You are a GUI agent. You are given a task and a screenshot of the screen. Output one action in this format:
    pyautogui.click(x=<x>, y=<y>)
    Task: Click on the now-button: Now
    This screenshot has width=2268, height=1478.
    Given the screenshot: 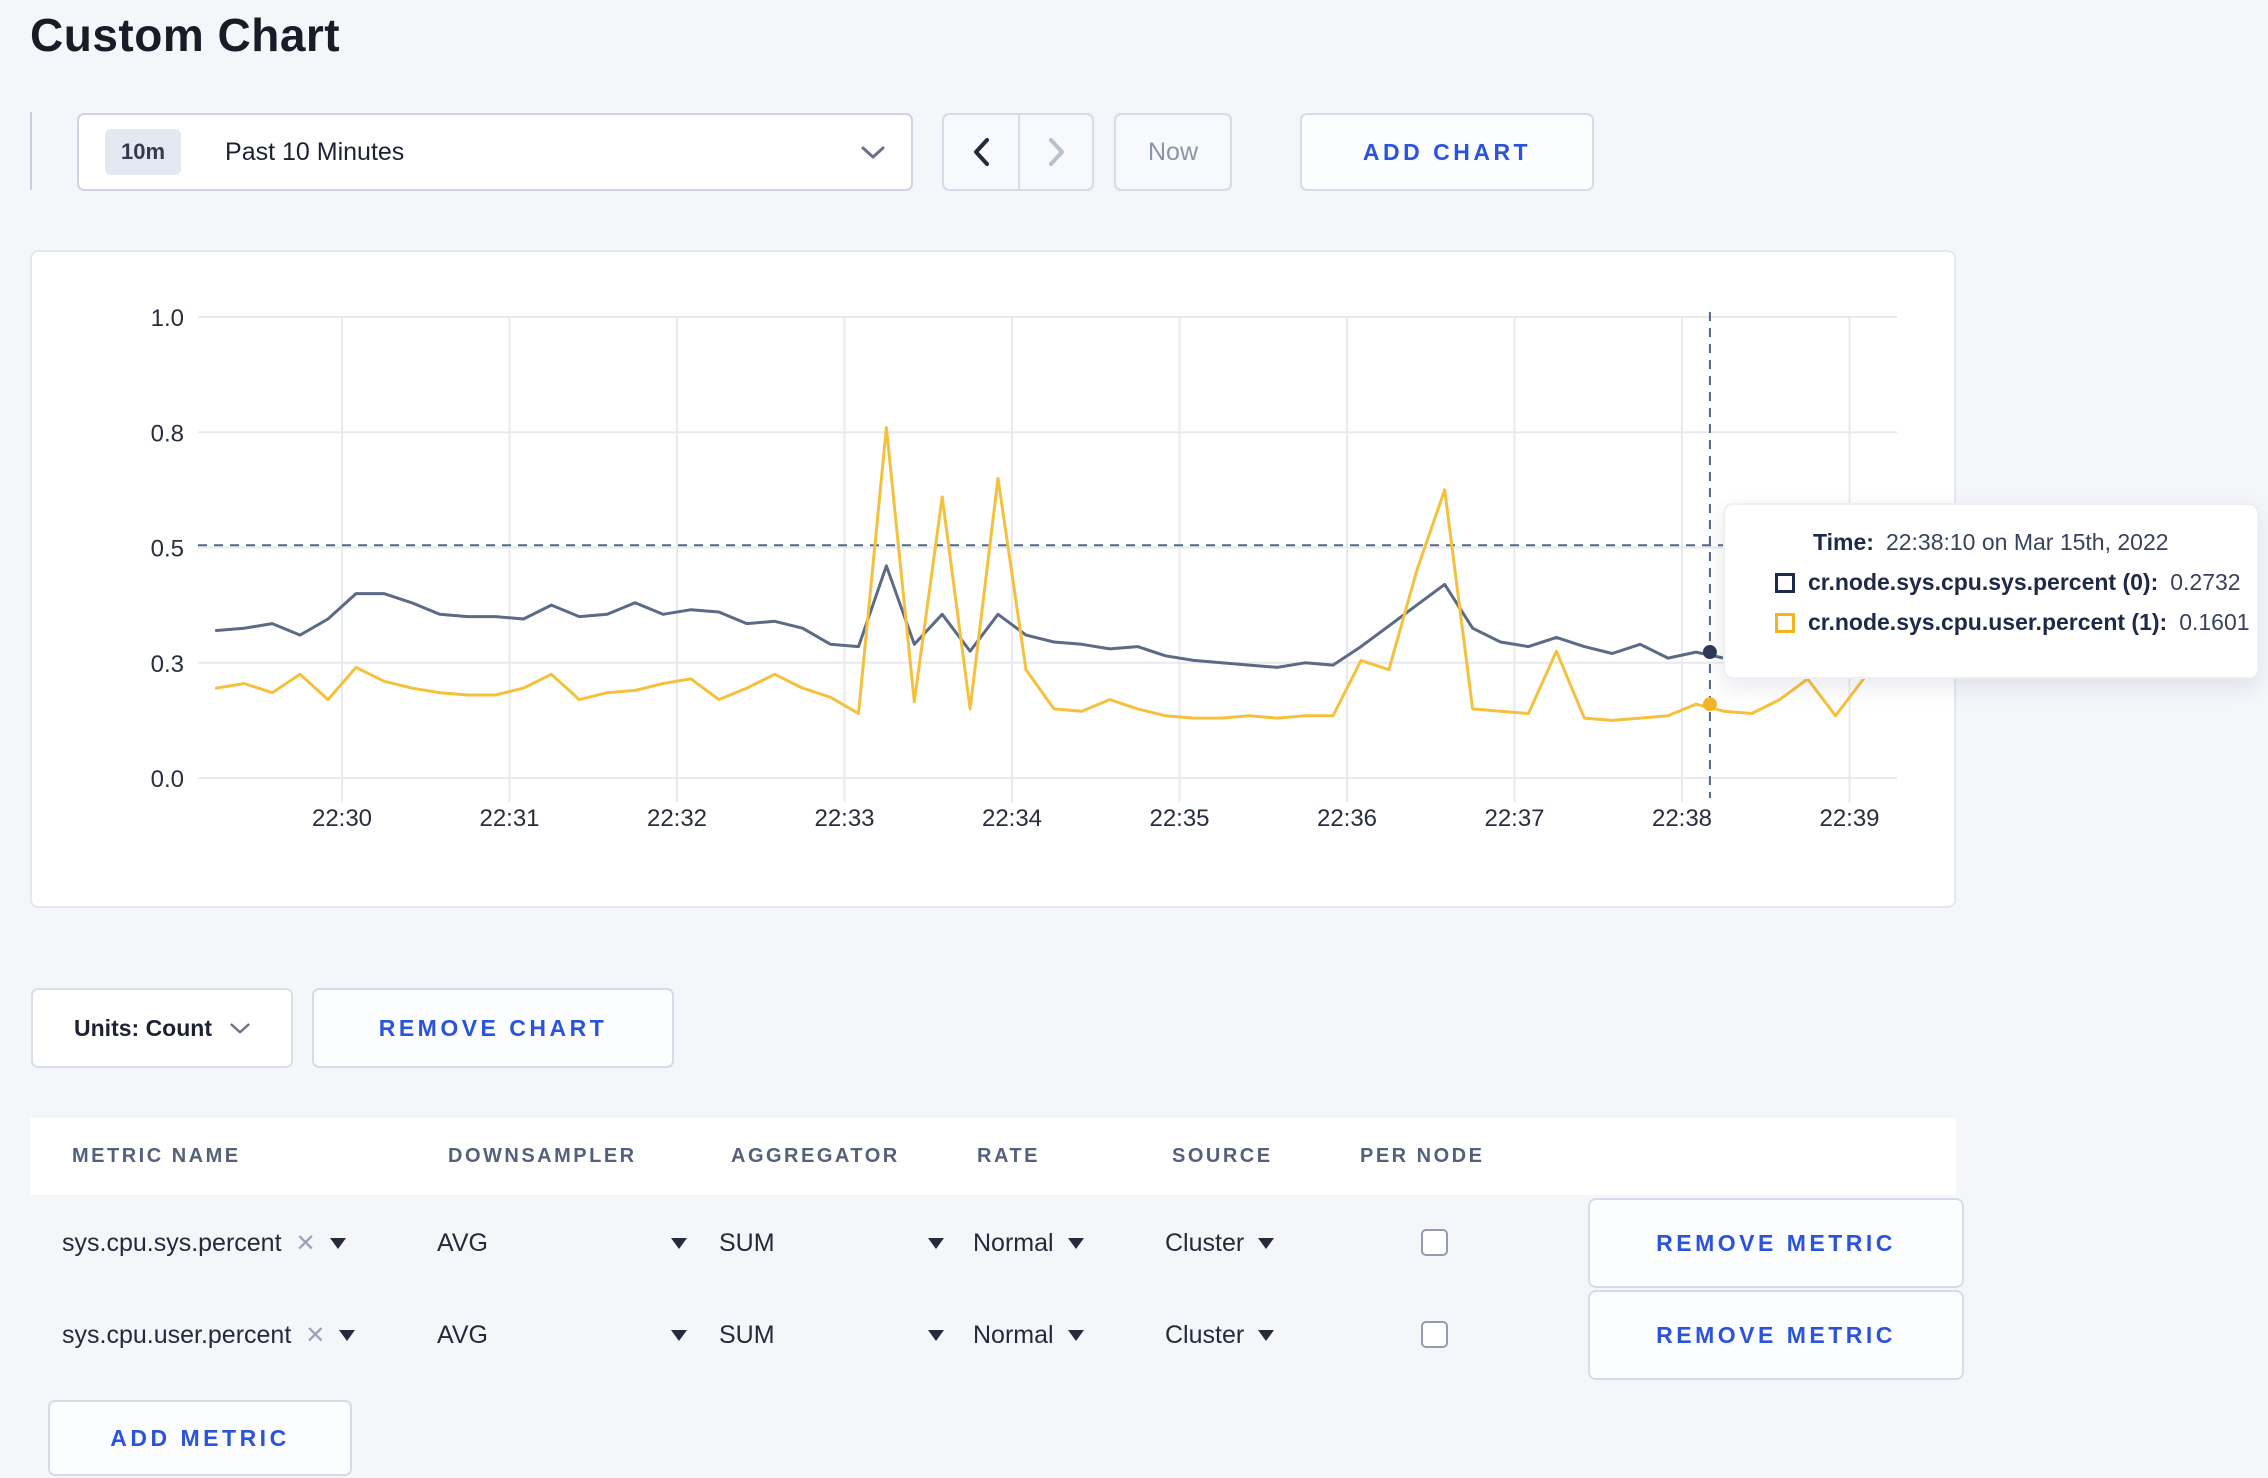 What is the action you would take?
    pyautogui.click(x=1173, y=152)
    